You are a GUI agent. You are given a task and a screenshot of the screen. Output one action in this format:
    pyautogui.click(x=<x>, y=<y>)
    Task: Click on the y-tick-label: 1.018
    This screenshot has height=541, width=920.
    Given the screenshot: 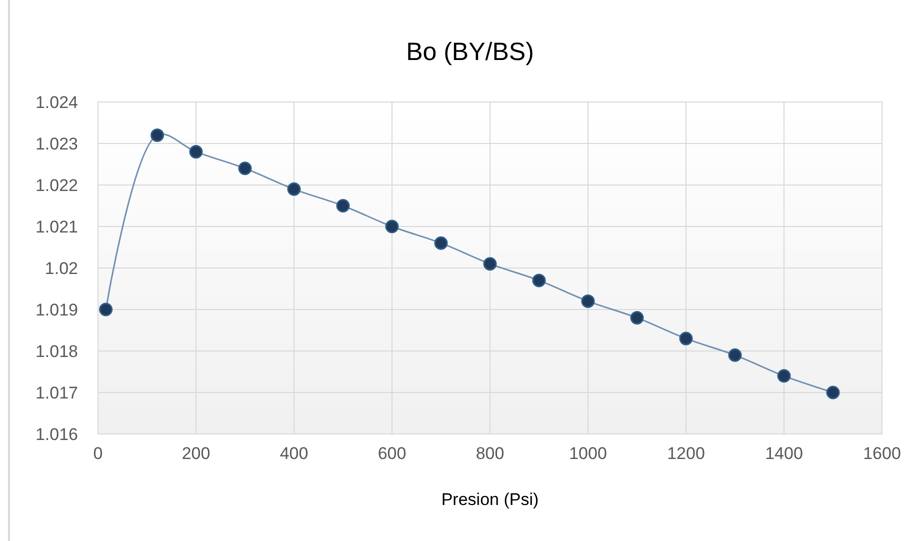 What is the action you would take?
    pyautogui.click(x=56, y=351)
    